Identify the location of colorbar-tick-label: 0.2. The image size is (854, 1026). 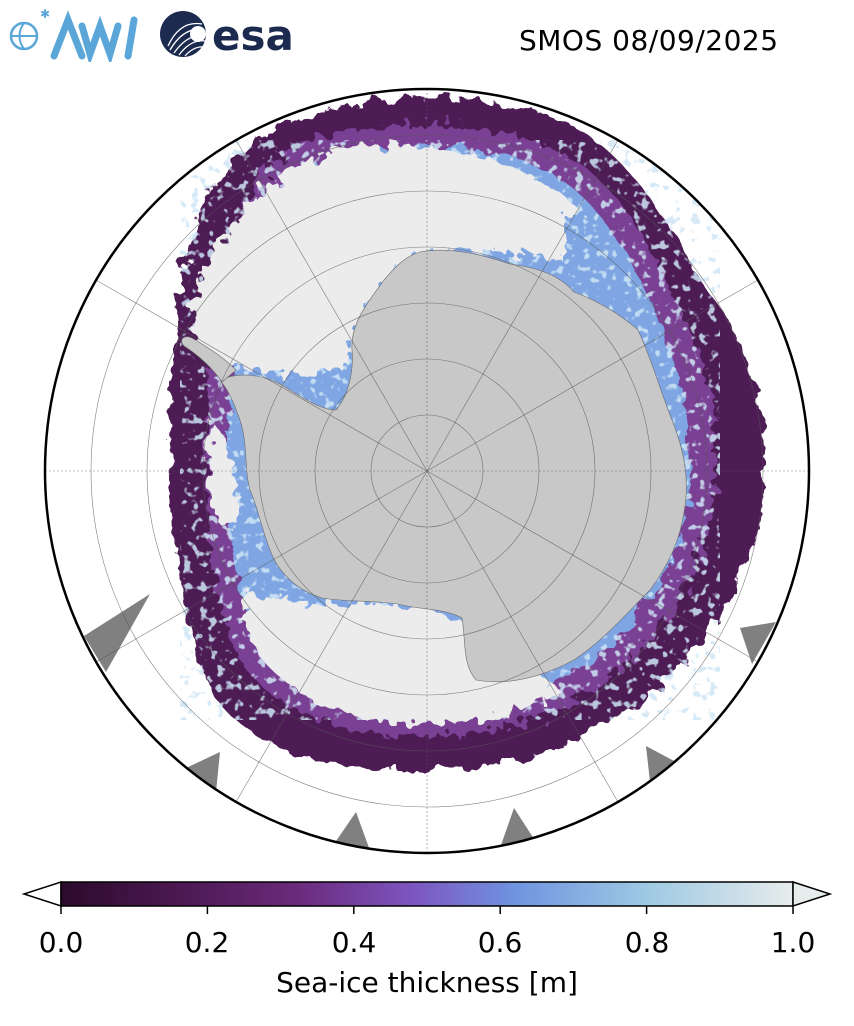
(207, 942).